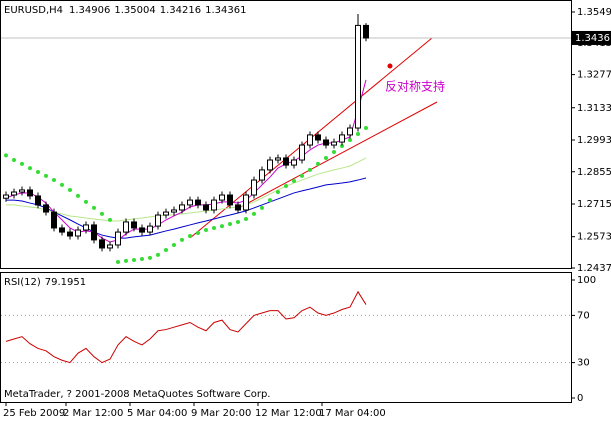  What do you see at coordinates (594, 75) in the screenshot?
I see `y-tick-label: 1.32770` at bounding box center [594, 75].